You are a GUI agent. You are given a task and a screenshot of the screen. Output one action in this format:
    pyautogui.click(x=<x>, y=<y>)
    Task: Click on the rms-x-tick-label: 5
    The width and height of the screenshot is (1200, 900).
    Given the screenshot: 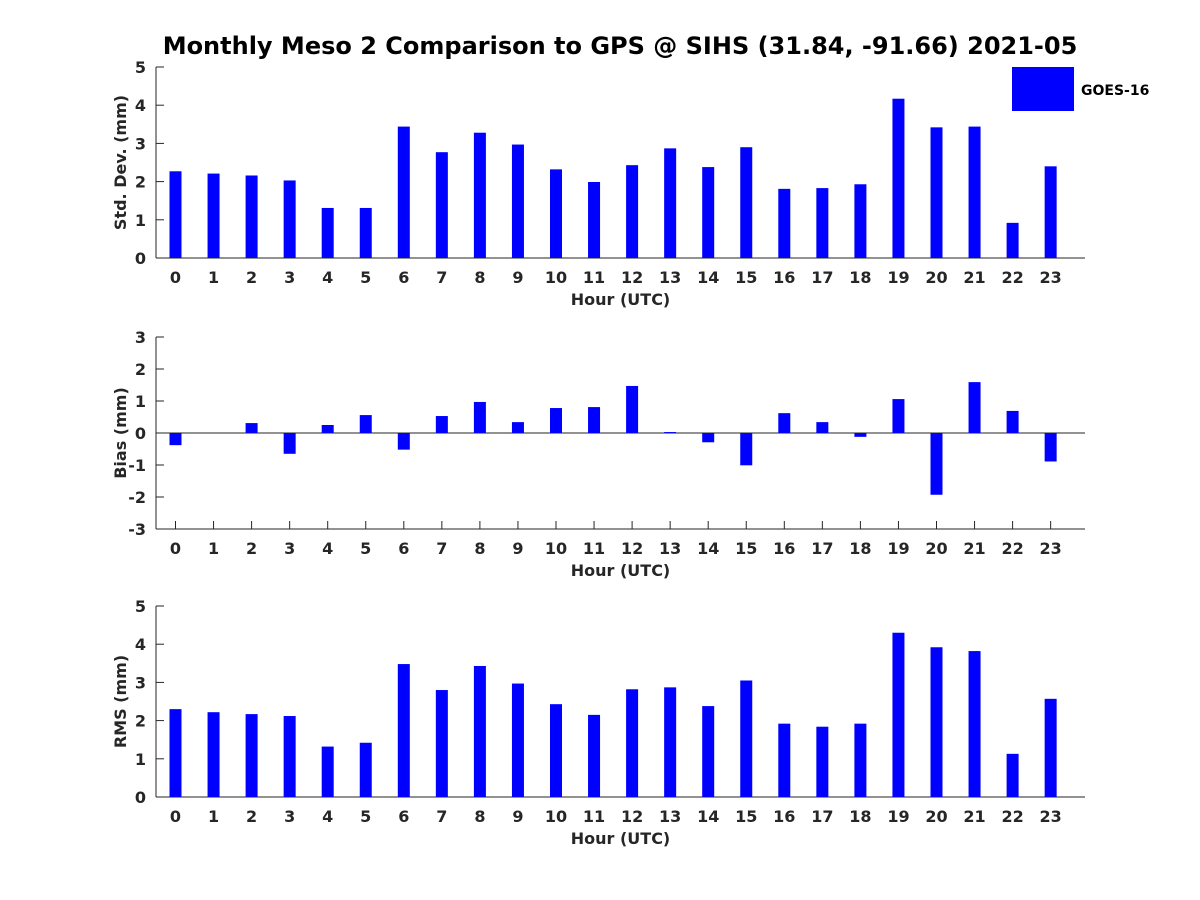 What is the action you would take?
    pyautogui.click(x=365, y=816)
    